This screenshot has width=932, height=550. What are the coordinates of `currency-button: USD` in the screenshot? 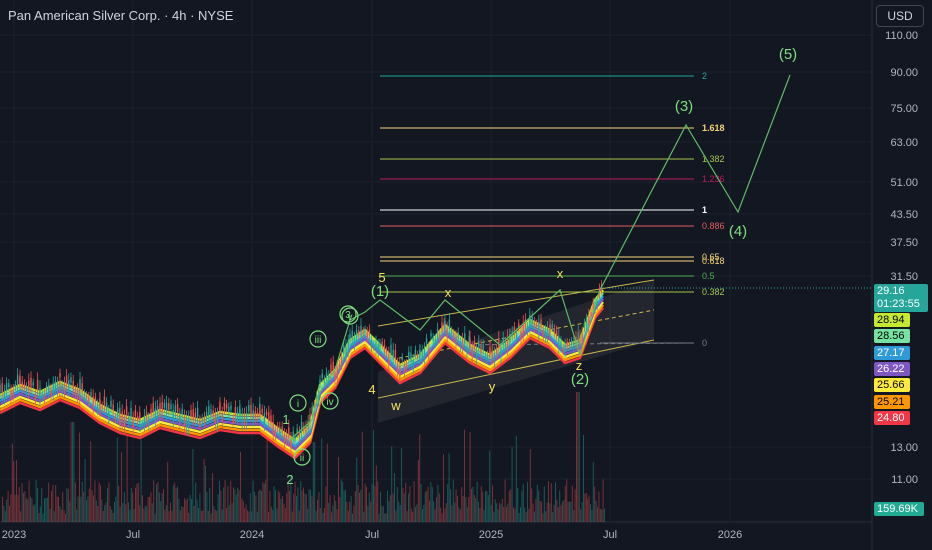 It's located at (900, 16).